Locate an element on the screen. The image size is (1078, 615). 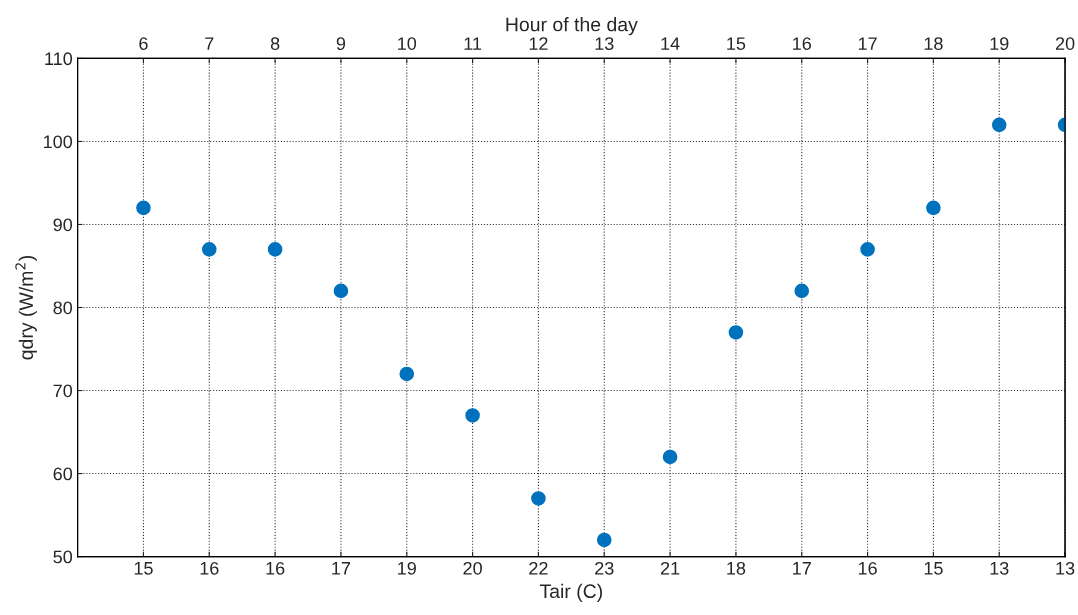
x2-tick-label: 19 is located at coordinates (999, 43).